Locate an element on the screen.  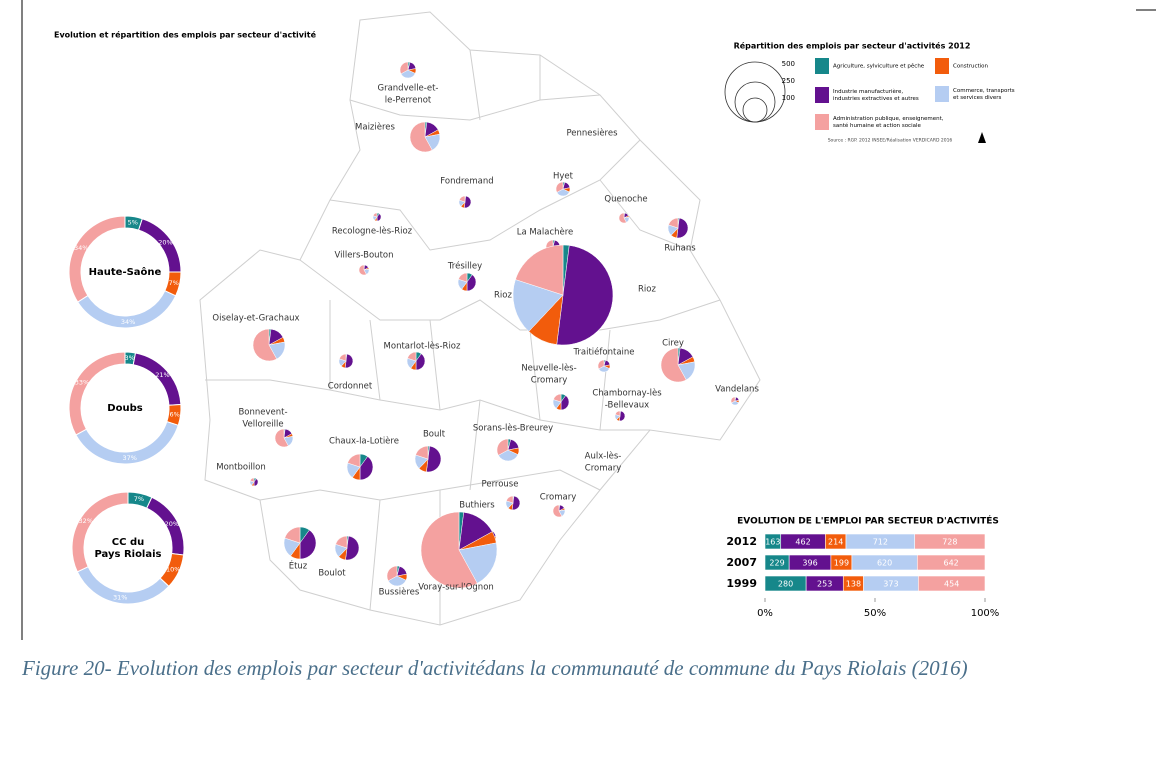
donut-label: 7% is located at coordinates (174, 283).